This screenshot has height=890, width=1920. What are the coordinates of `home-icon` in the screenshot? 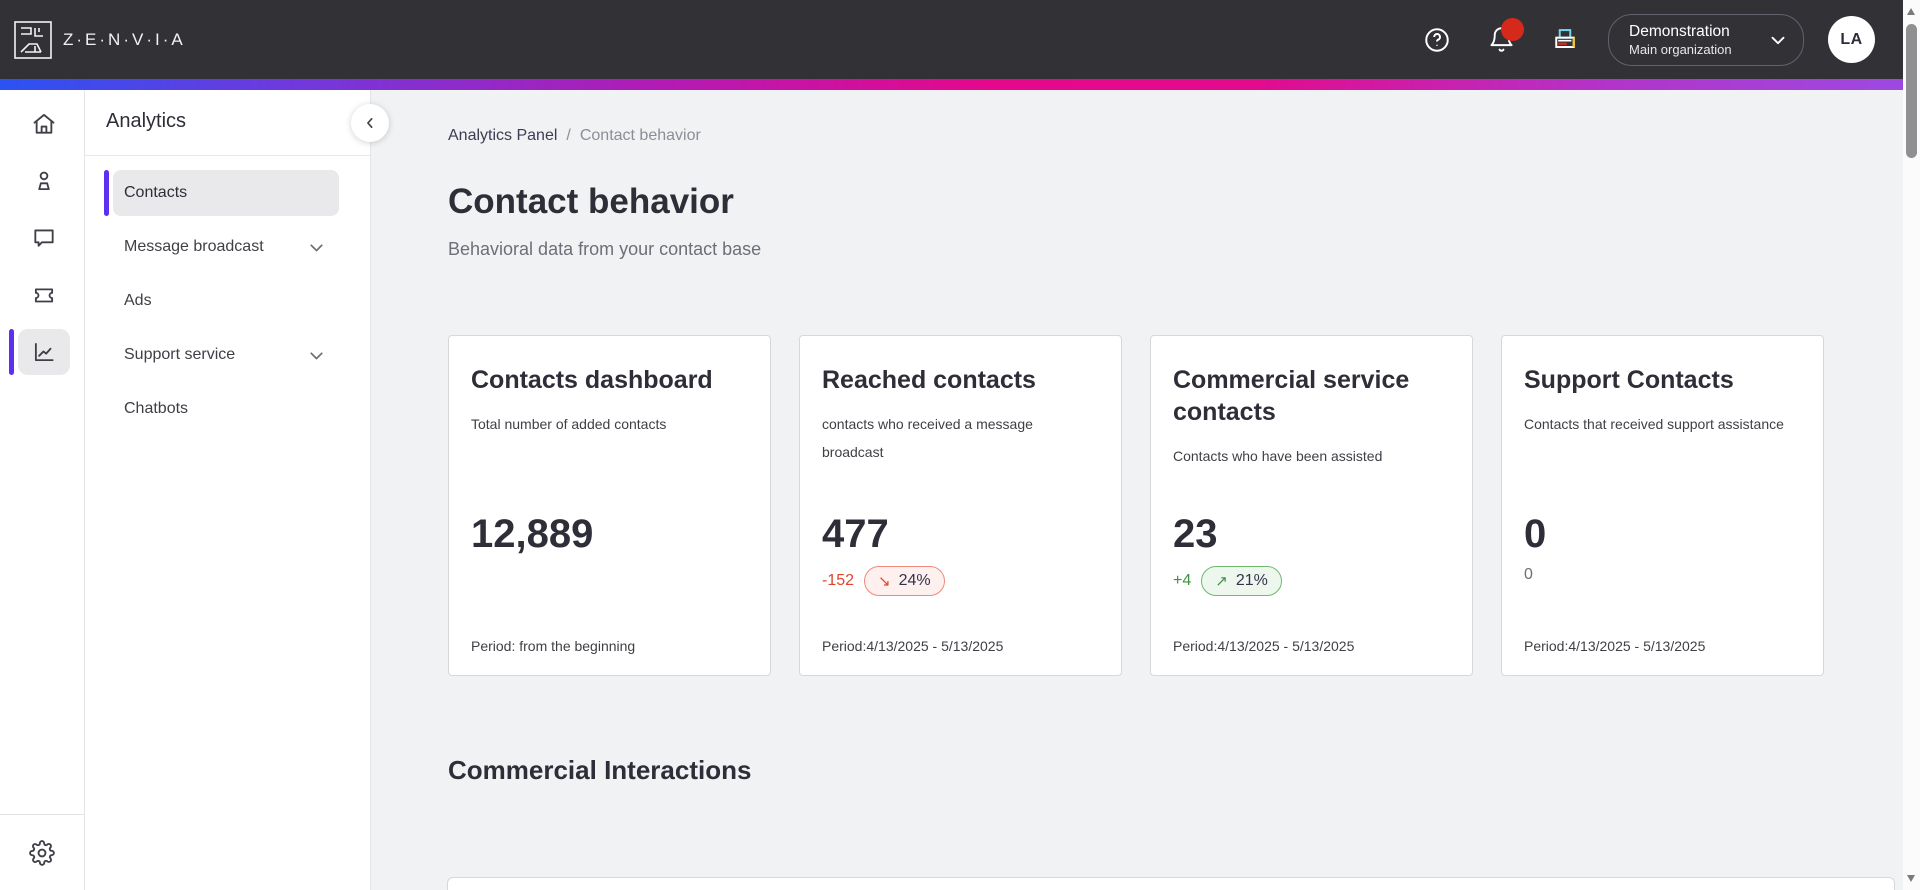 It's located at (44, 123).